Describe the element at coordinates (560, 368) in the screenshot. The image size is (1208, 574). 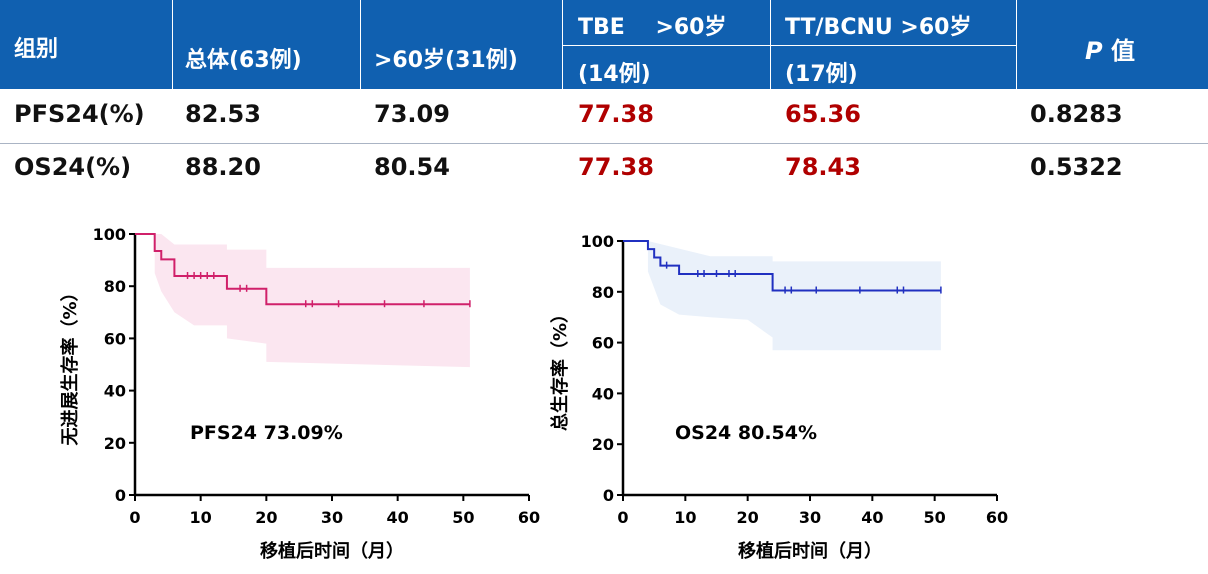
I see `y-axis-label: 总生存率（%）` at that location.